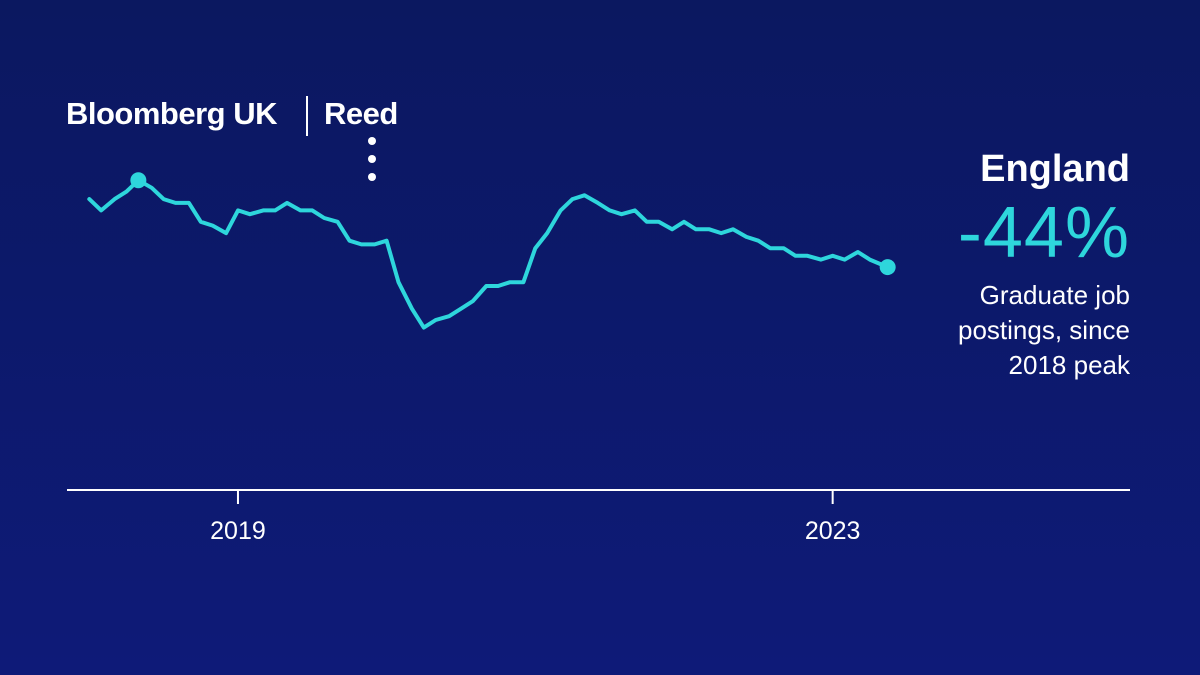 The height and width of the screenshot is (675, 1200). I want to click on peak-point, so click(138, 180).